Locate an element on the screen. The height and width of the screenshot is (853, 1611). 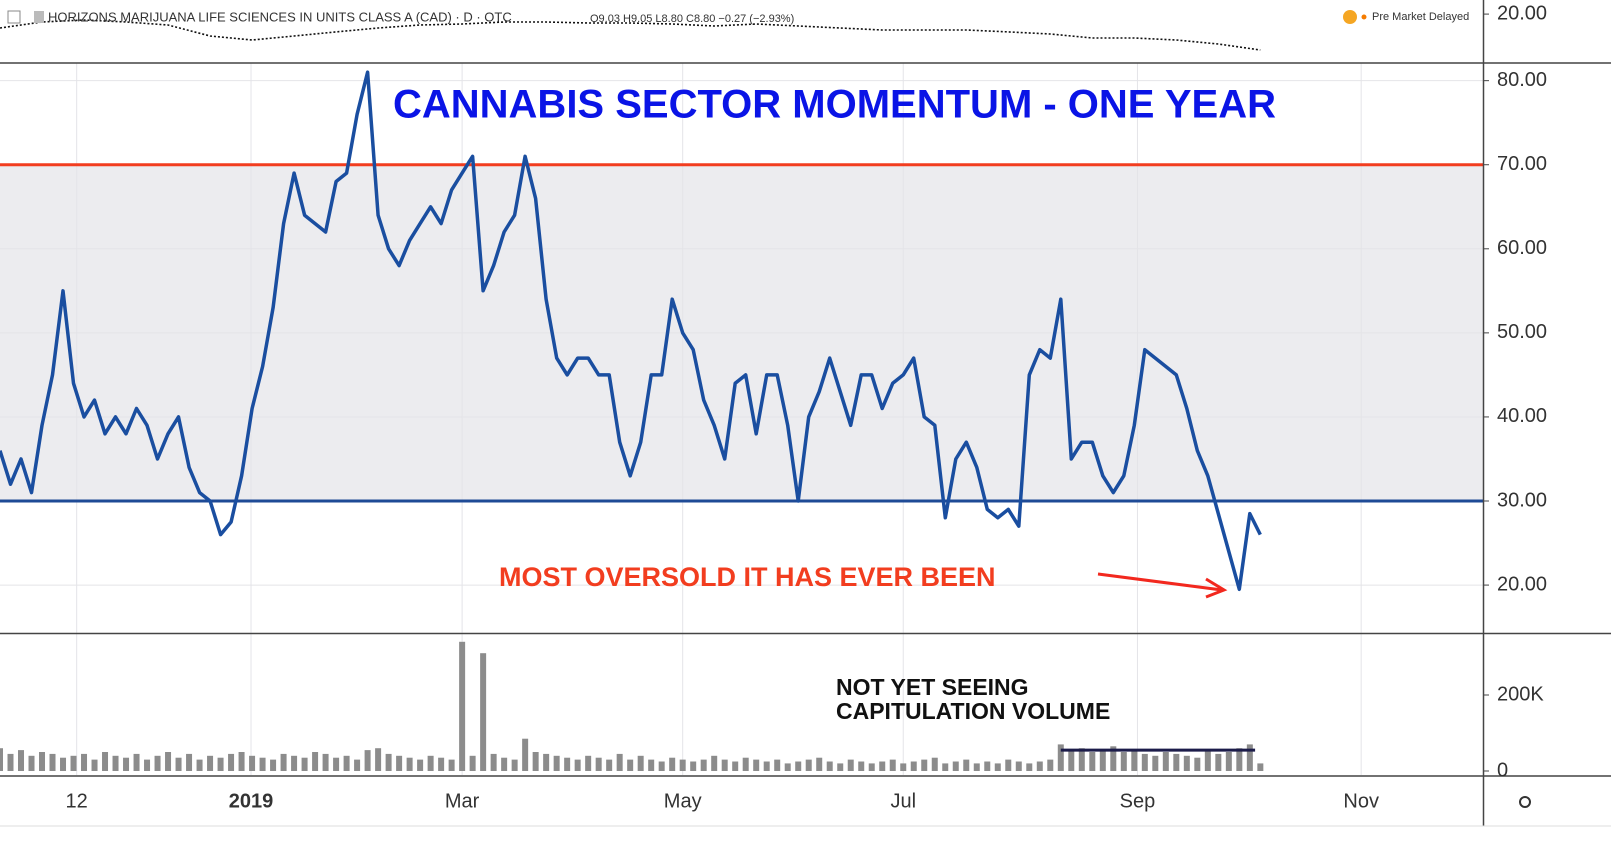
y-tick-label: 60.00 is located at coordinates (1522, 248).